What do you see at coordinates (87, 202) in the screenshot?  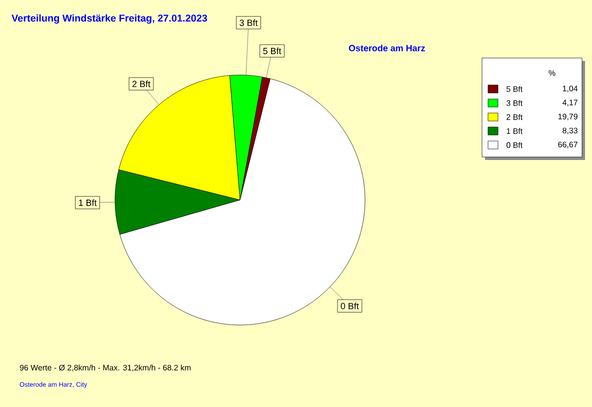 I see `slice-label: 1 Bft` at bounding box center [87, 202].